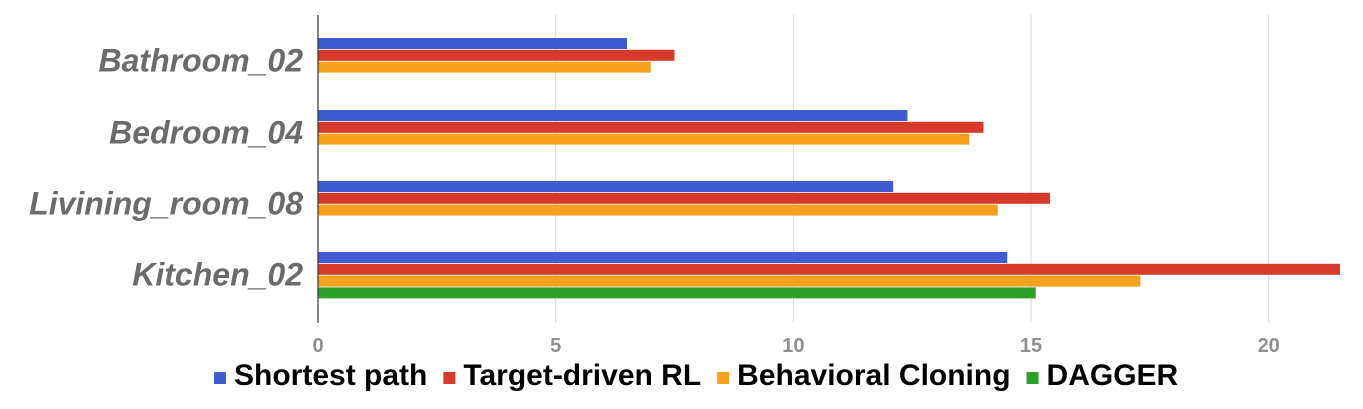 This screenshot has height=409, width=1363. I want to click on x-tick-labels: 0 5 10 15 20, so click(795, 346).